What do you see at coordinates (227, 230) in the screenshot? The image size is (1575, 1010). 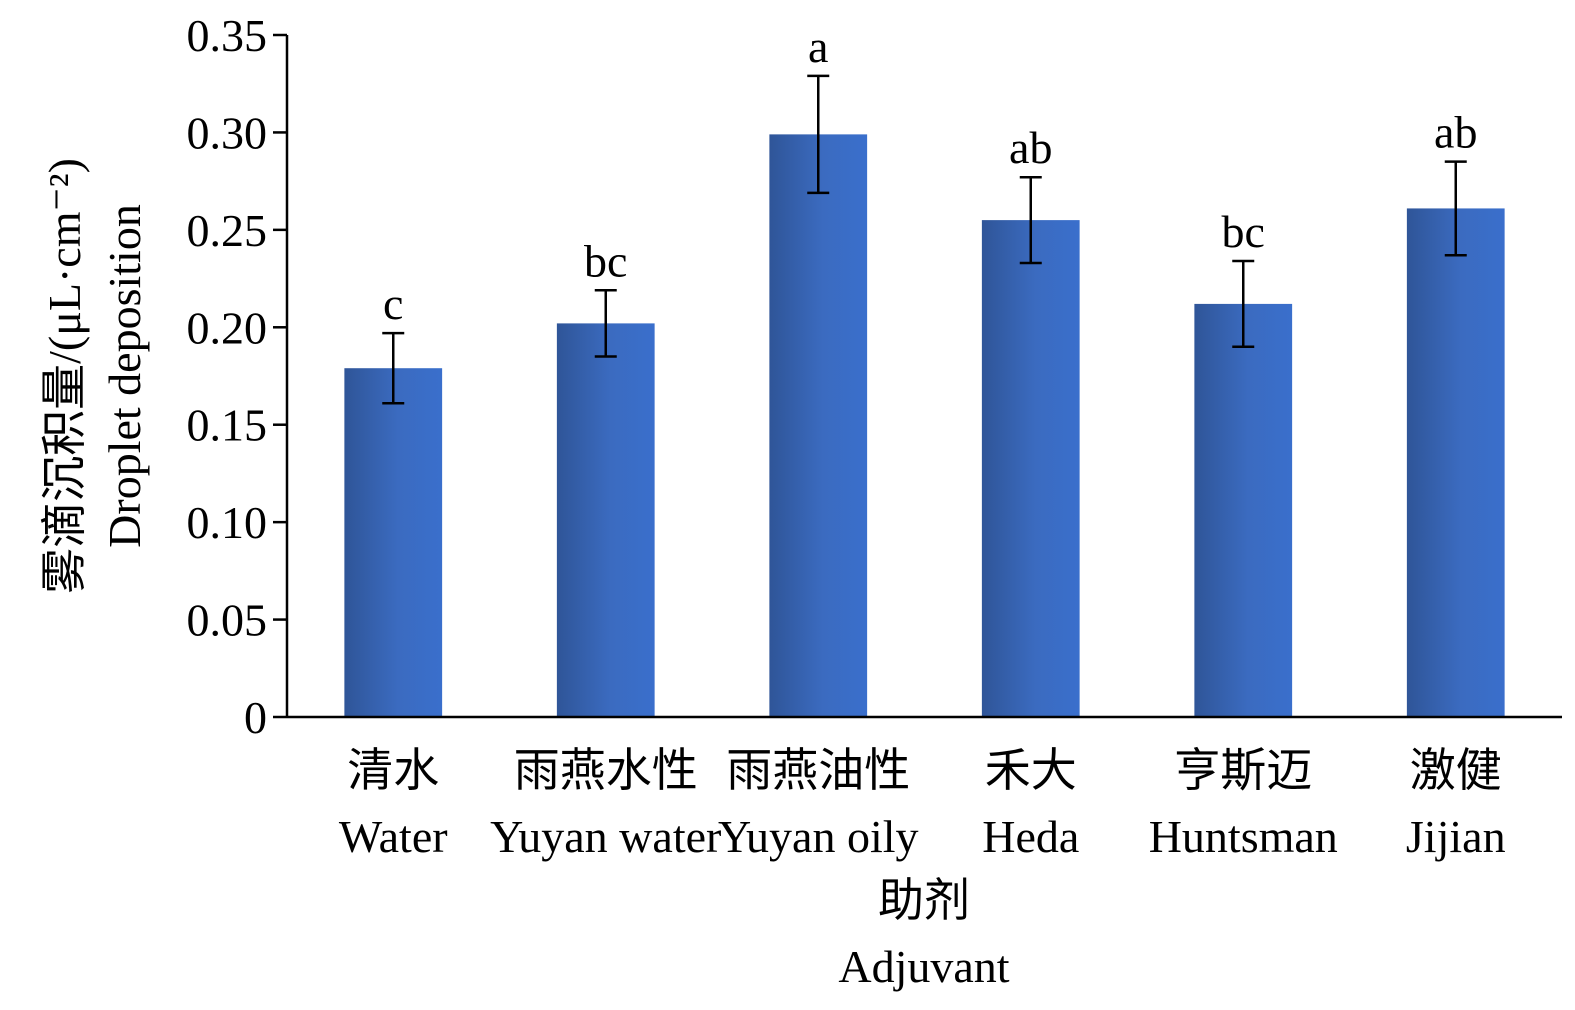 I see `y-tick-label: 0.25` at bounding box center [227, 230].